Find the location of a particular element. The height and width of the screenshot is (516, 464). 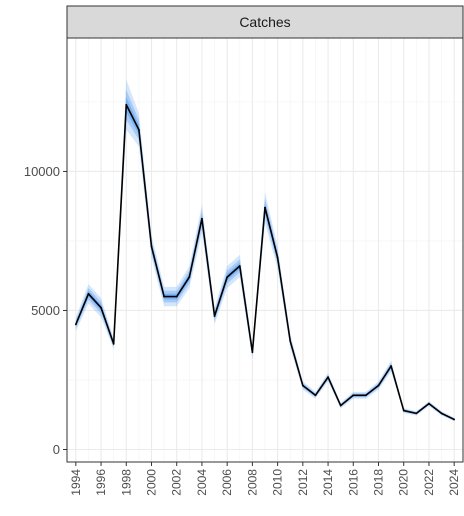

y-tick-label: 5000 is located at coordinates (45, 310).